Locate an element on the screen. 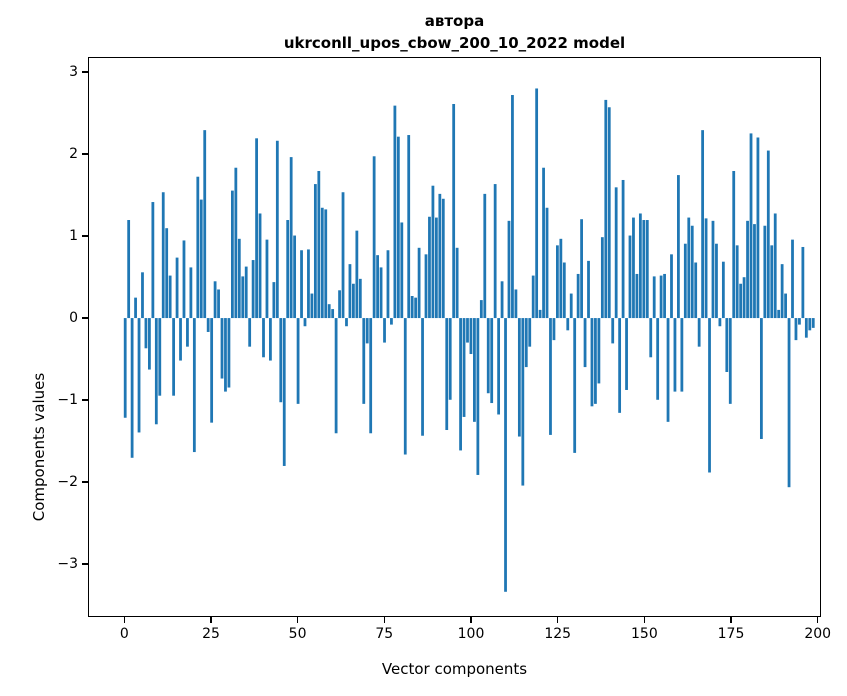 The width and height of the screenshot is (847, 696). x-tick-label: 100 is located at coordinates (471, 634).